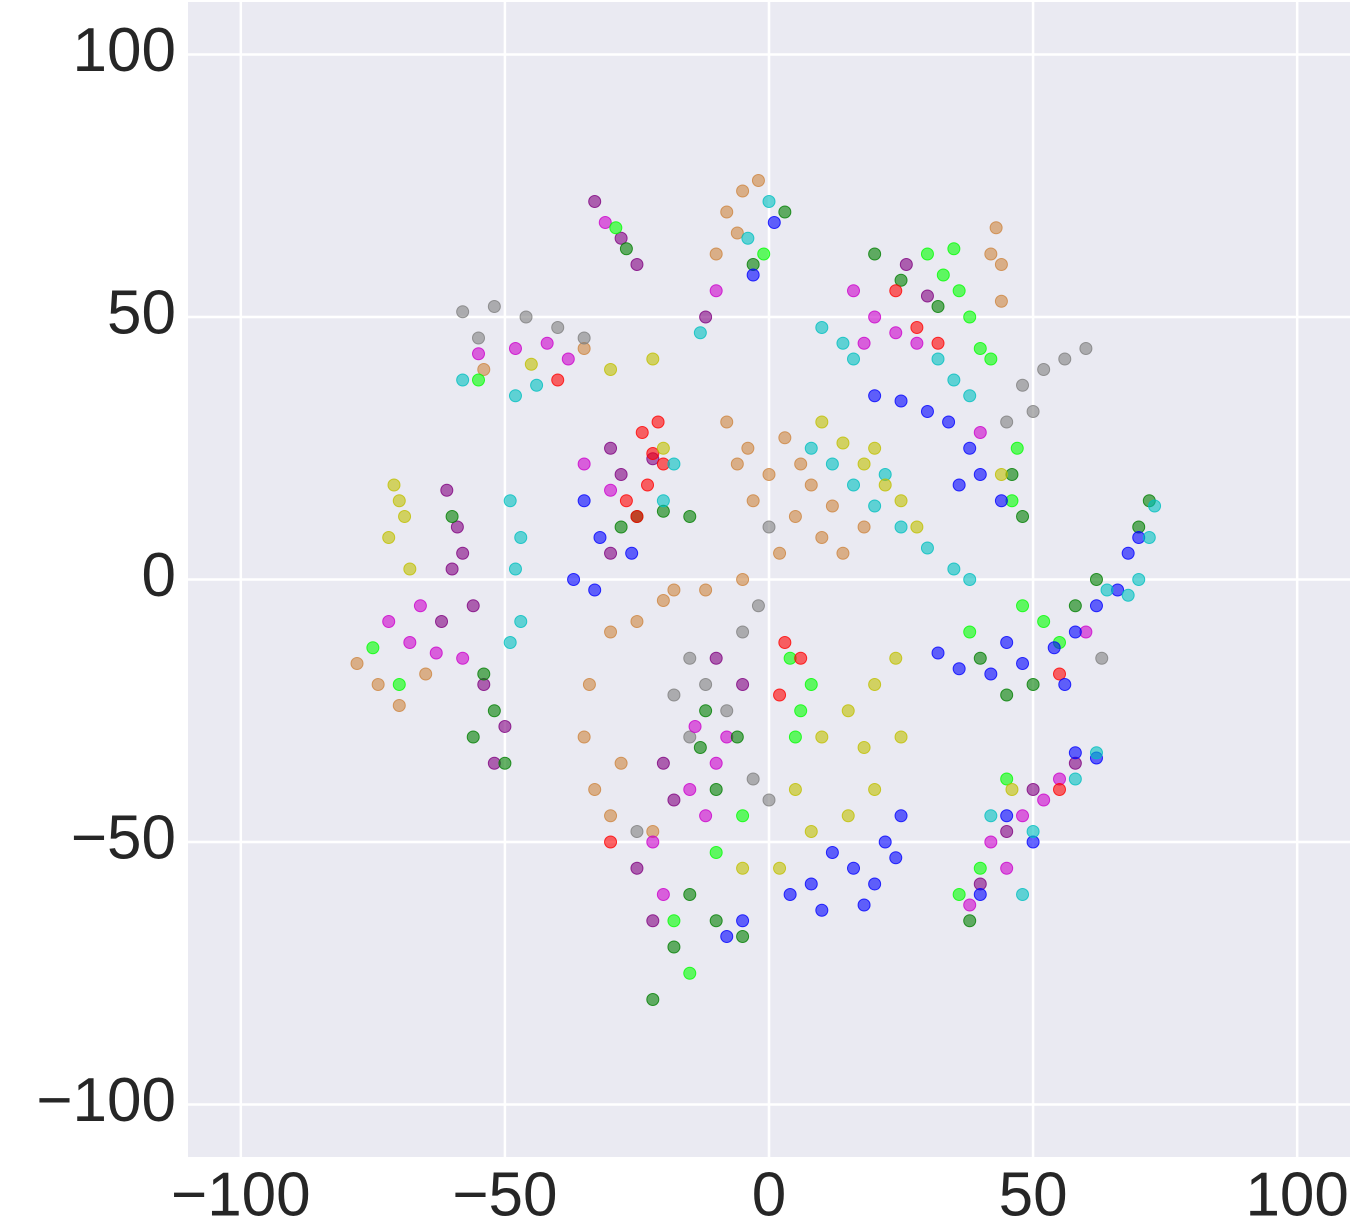 The height and width of the screenshot is (1231, 1364). Describe the element at coordinates (241, 1194) in the screenshot. I see `x-tick-label: −100` at that location.